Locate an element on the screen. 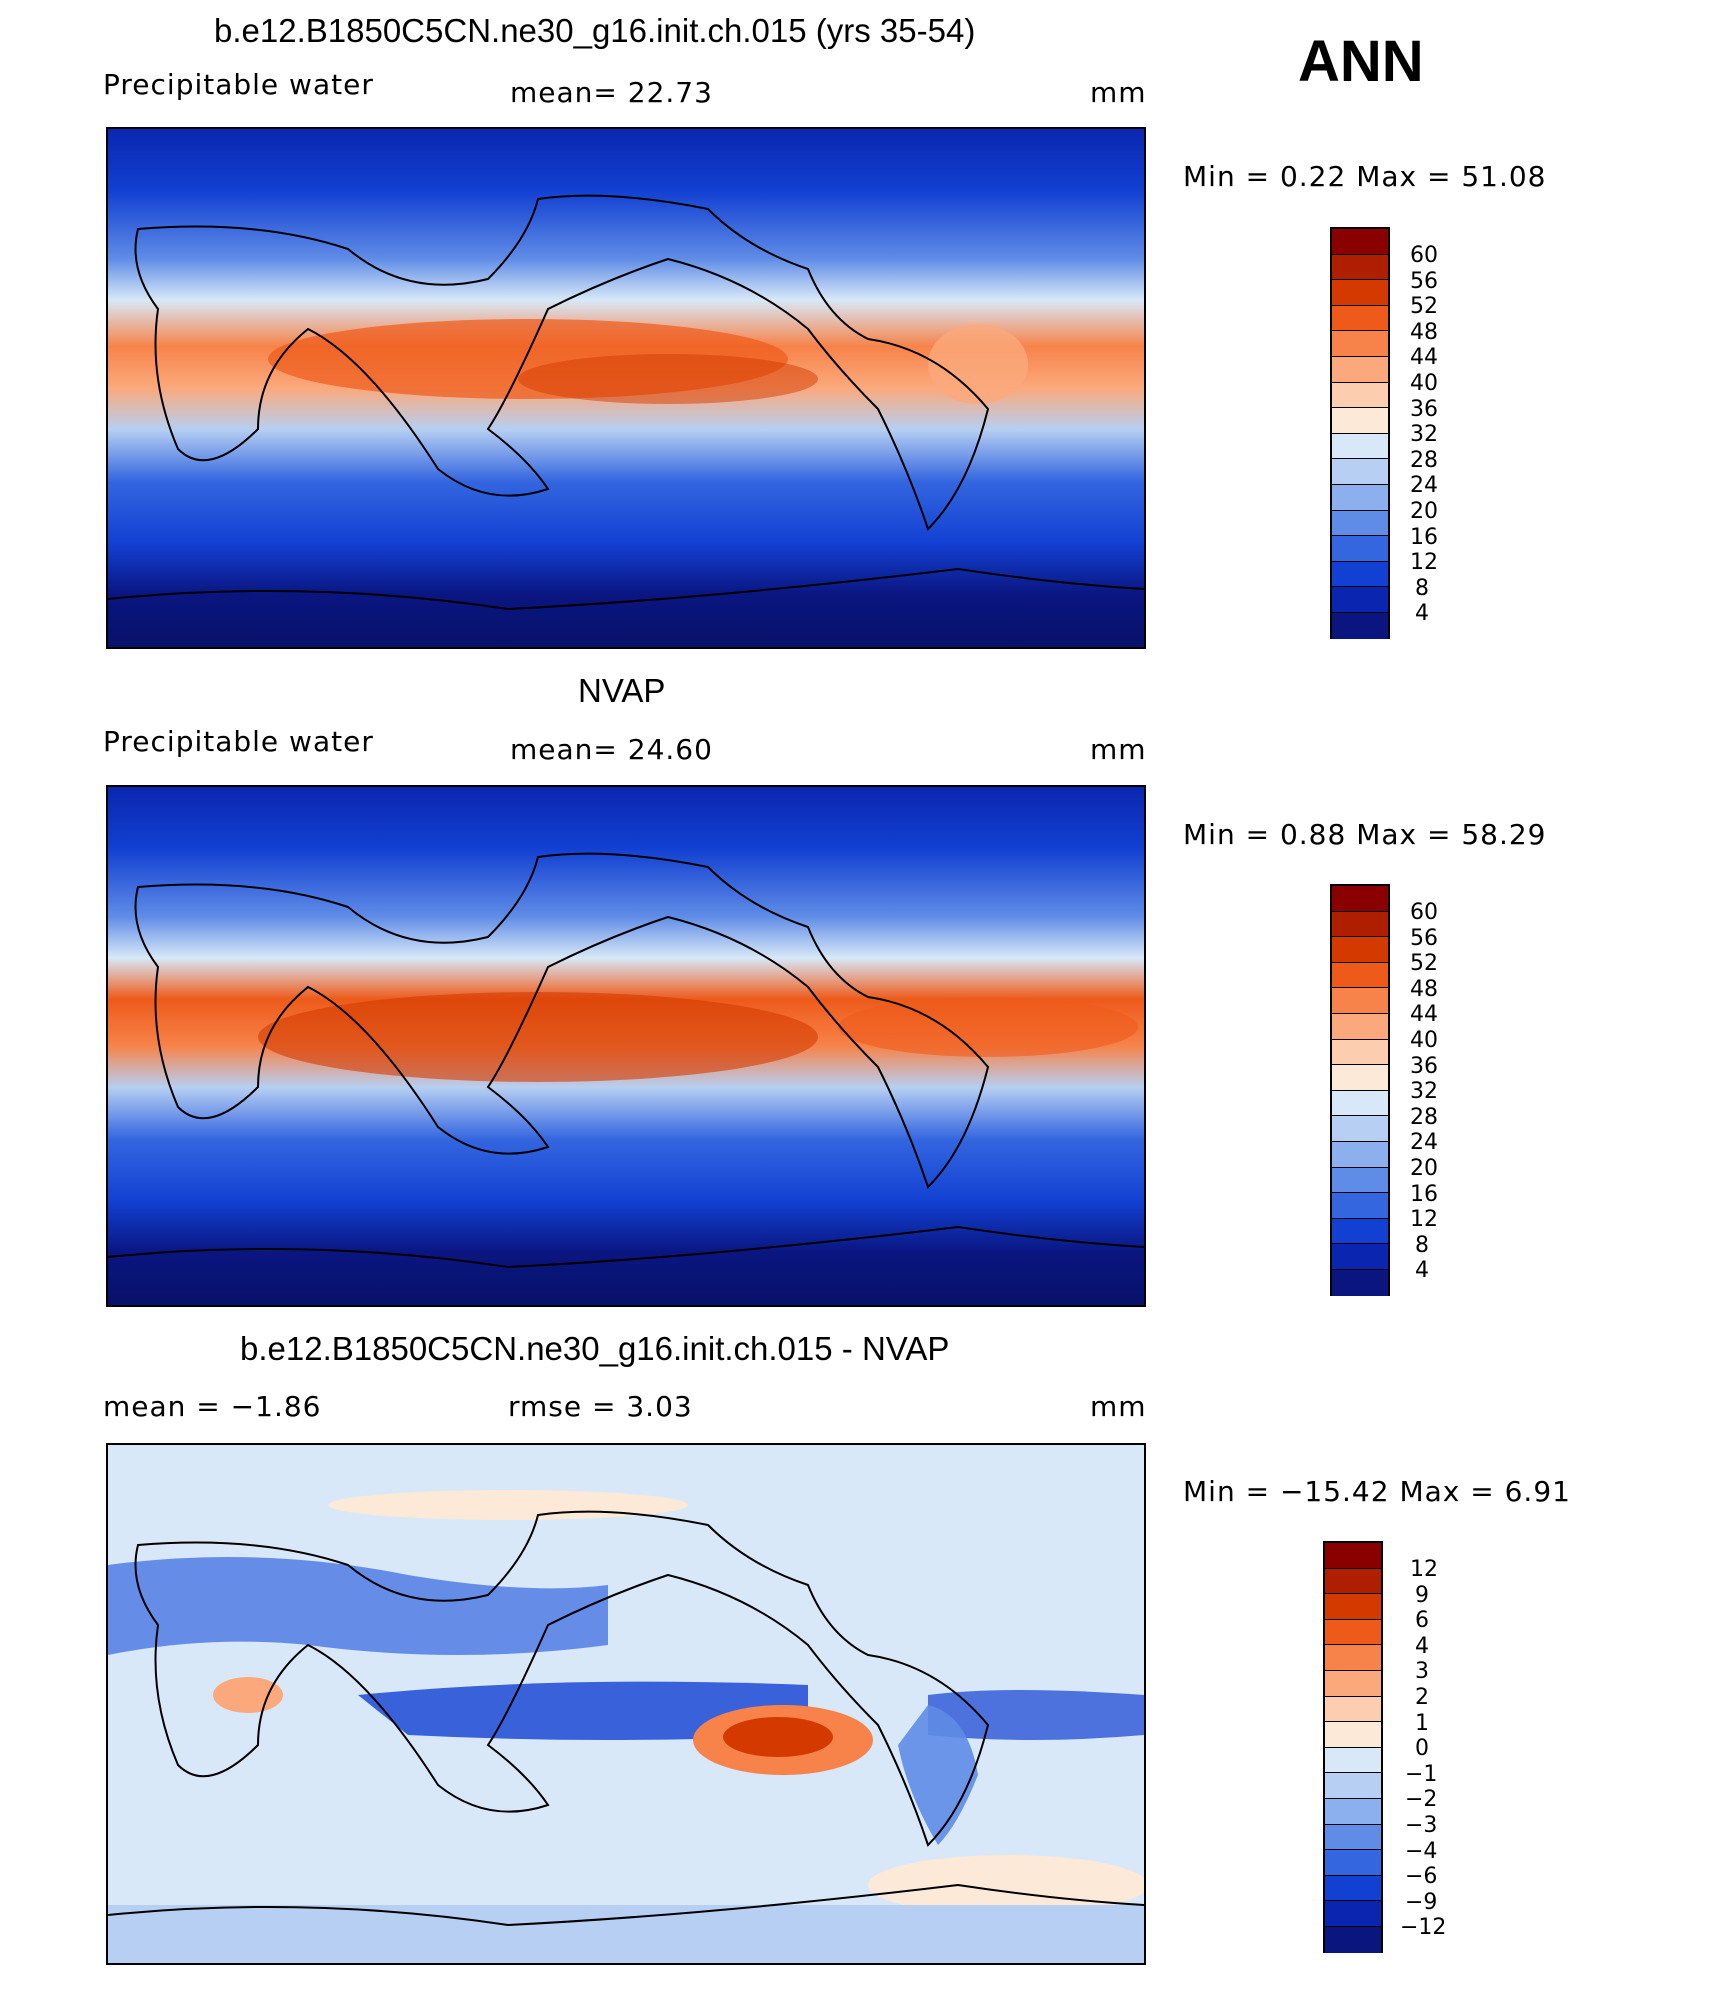 The image size is (1710, 1991). panel3-rmse-label: rmse = 3.03 is located at coordinates (600, 1406).